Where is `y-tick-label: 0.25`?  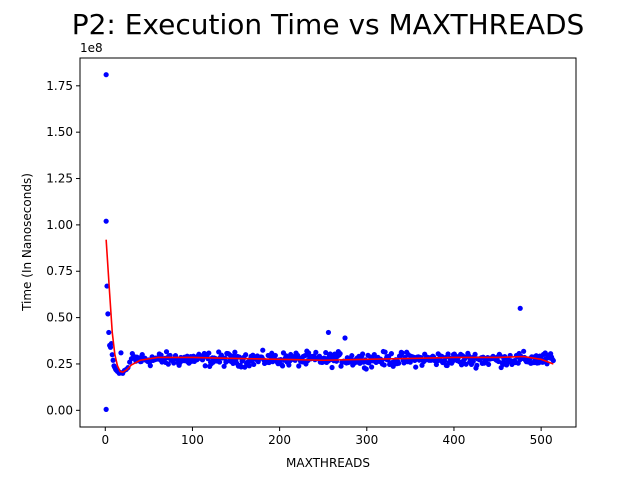 y-tick-label: 0.25 is located at coordinates (59, 364).